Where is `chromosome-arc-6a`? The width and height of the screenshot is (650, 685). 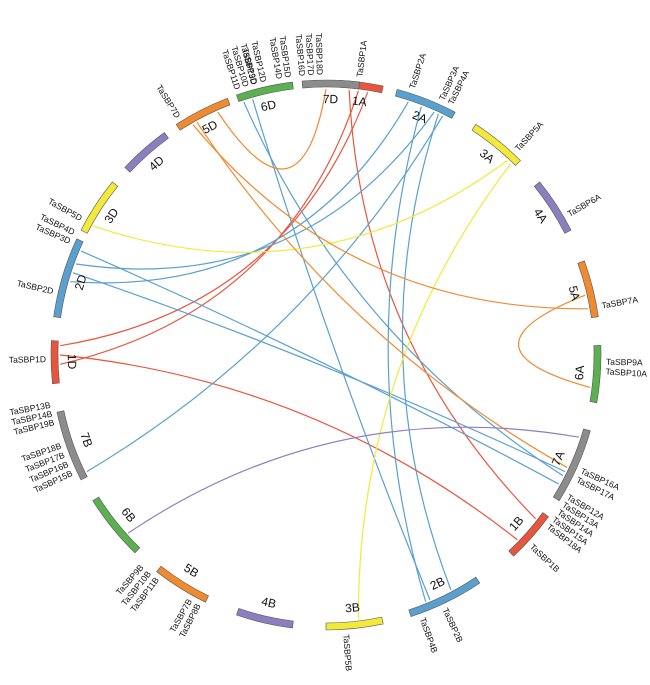 chromosome-arc-6a is located at coordinates (595, 374).